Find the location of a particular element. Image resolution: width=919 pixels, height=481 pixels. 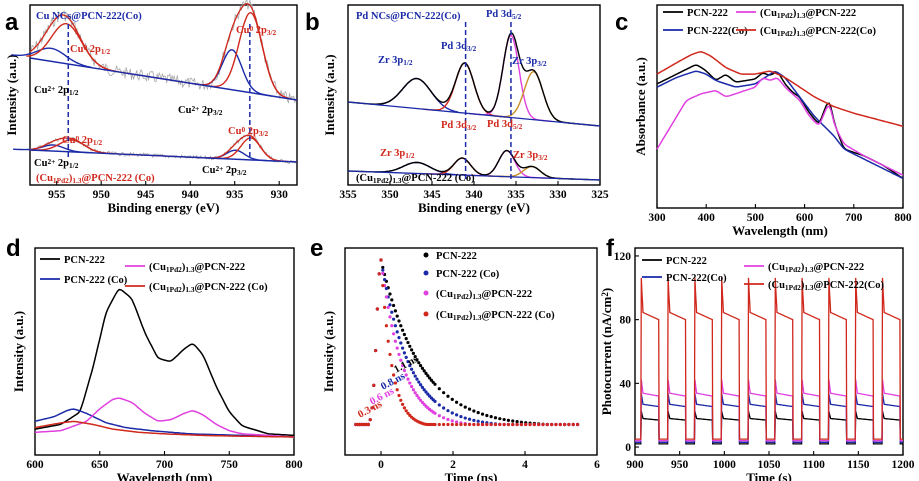

x-tick-label-b: 325 is located at coordinates (600, 195).